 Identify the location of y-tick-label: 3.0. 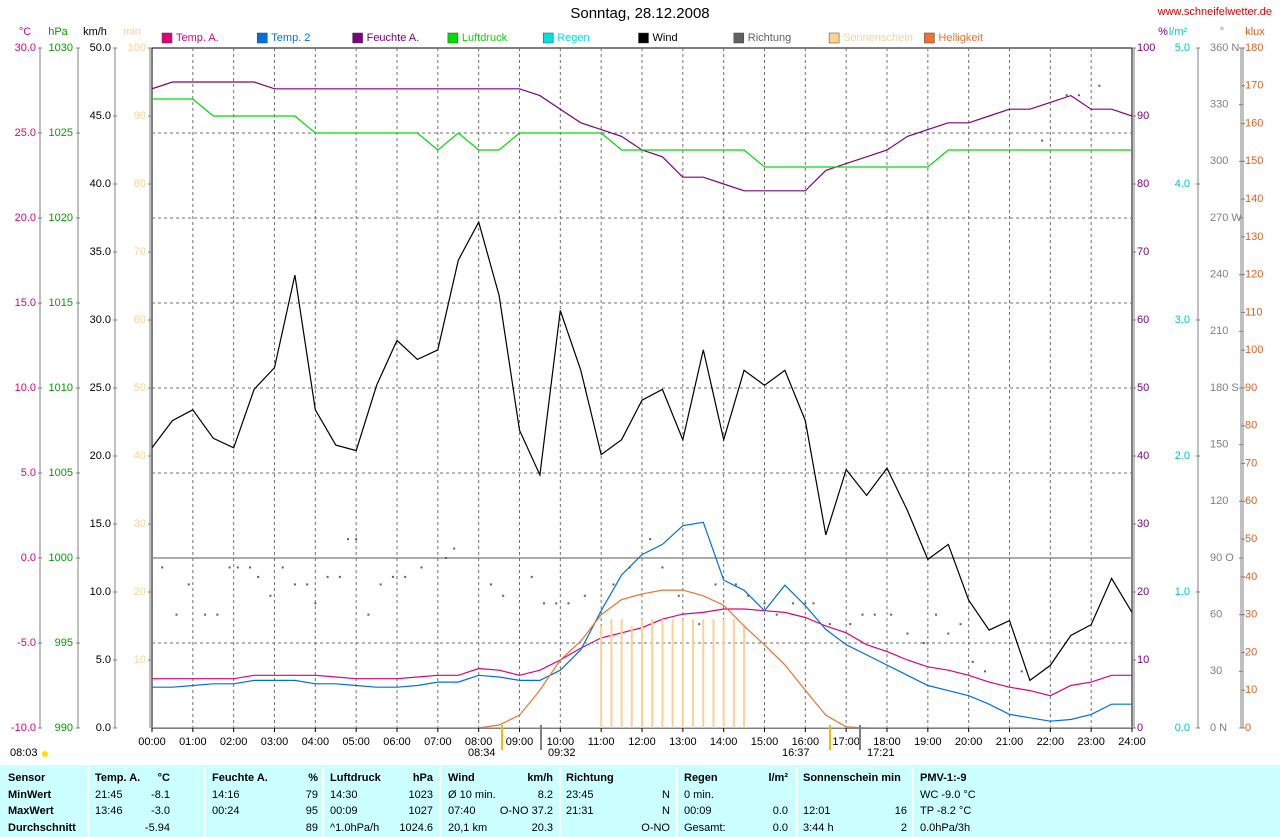
(1182, 320).